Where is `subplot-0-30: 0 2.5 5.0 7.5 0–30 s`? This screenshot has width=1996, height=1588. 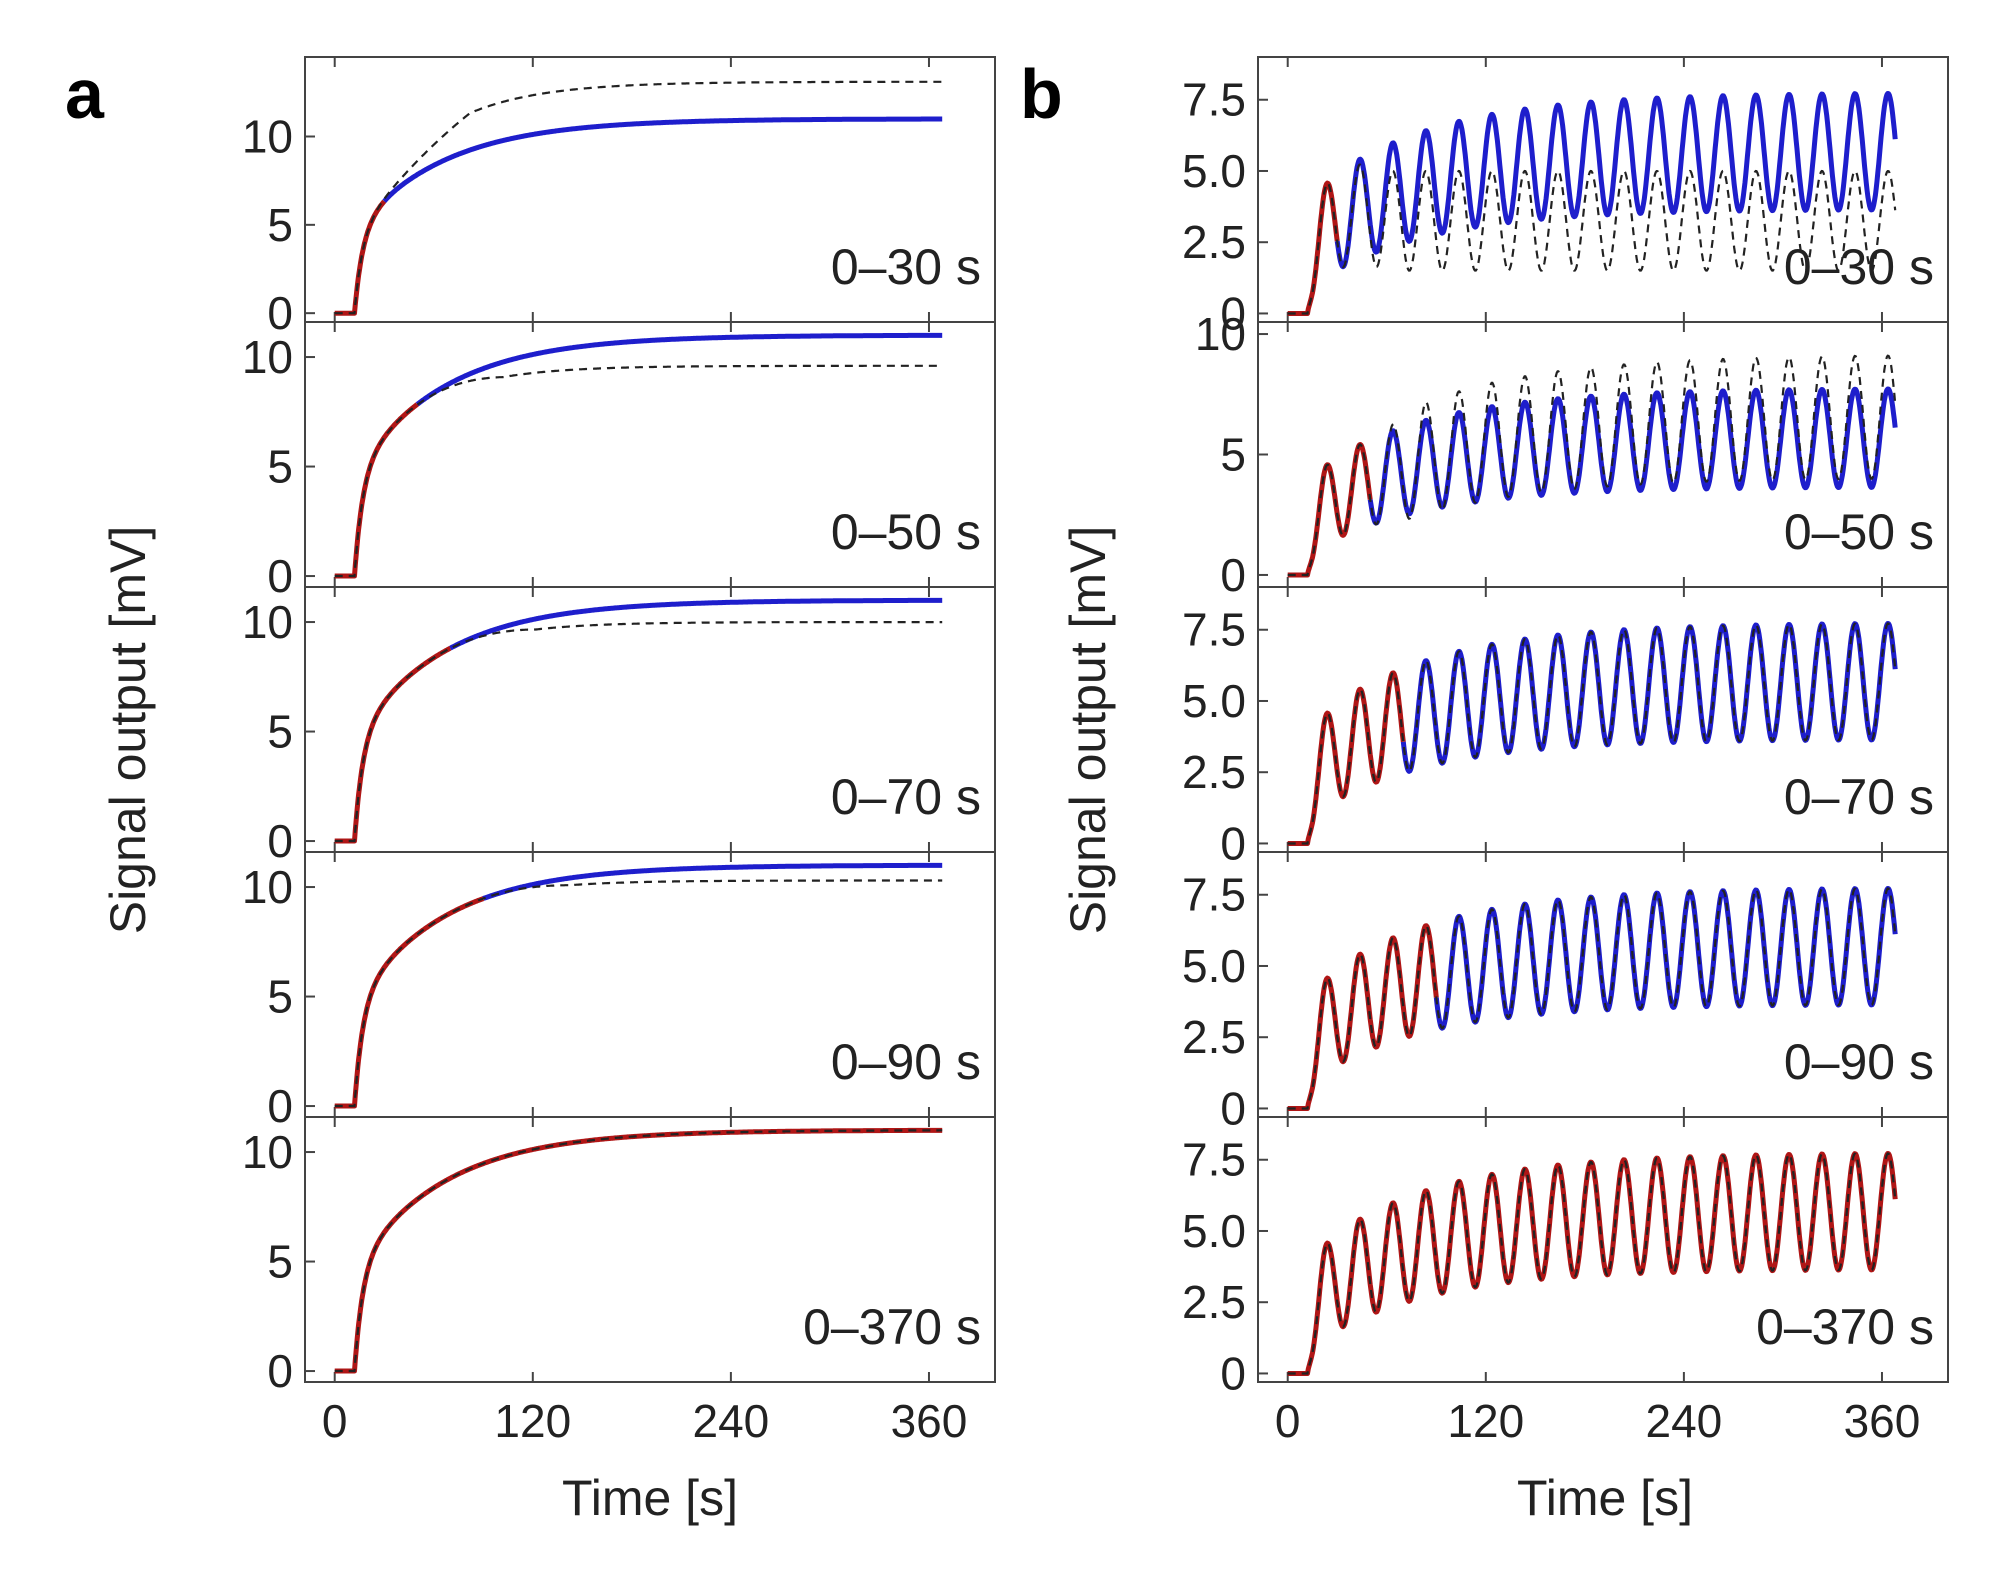
subplot-0-30: 0 2.5 5.0 7.5 0–30 s is located at coordinates (1565, 197).